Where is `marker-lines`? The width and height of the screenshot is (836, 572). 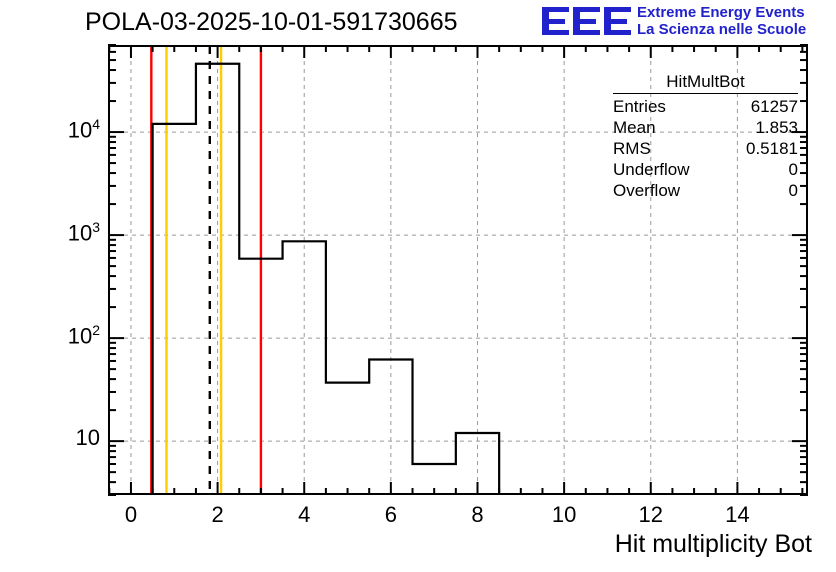
marker-lines is located at coordinates (206, 270).